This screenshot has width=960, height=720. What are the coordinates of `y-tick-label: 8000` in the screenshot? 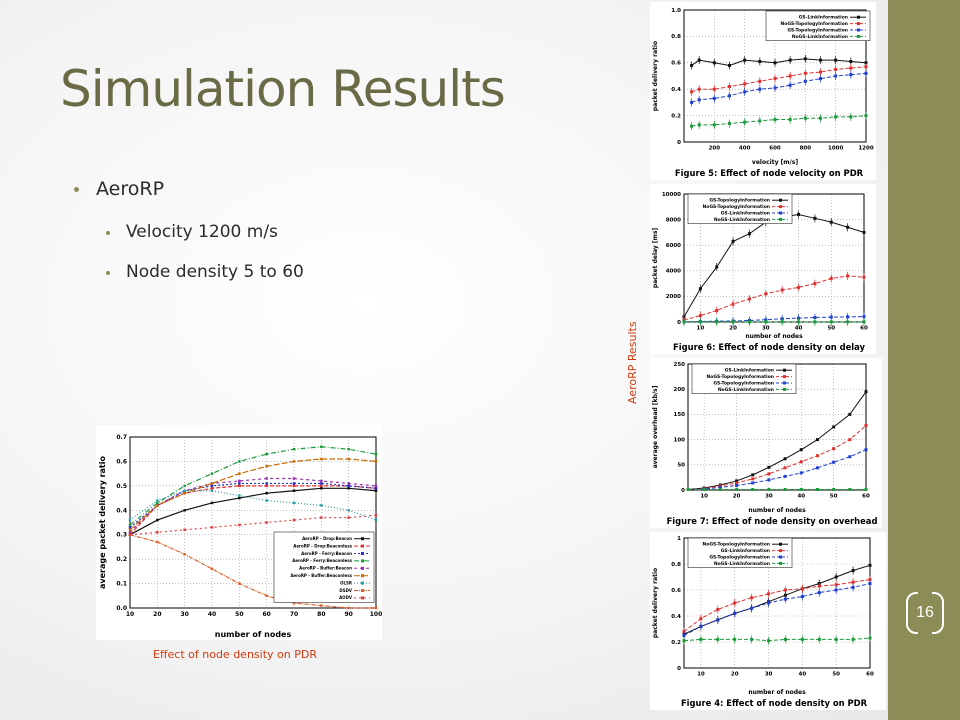 It's located at (673, 220).